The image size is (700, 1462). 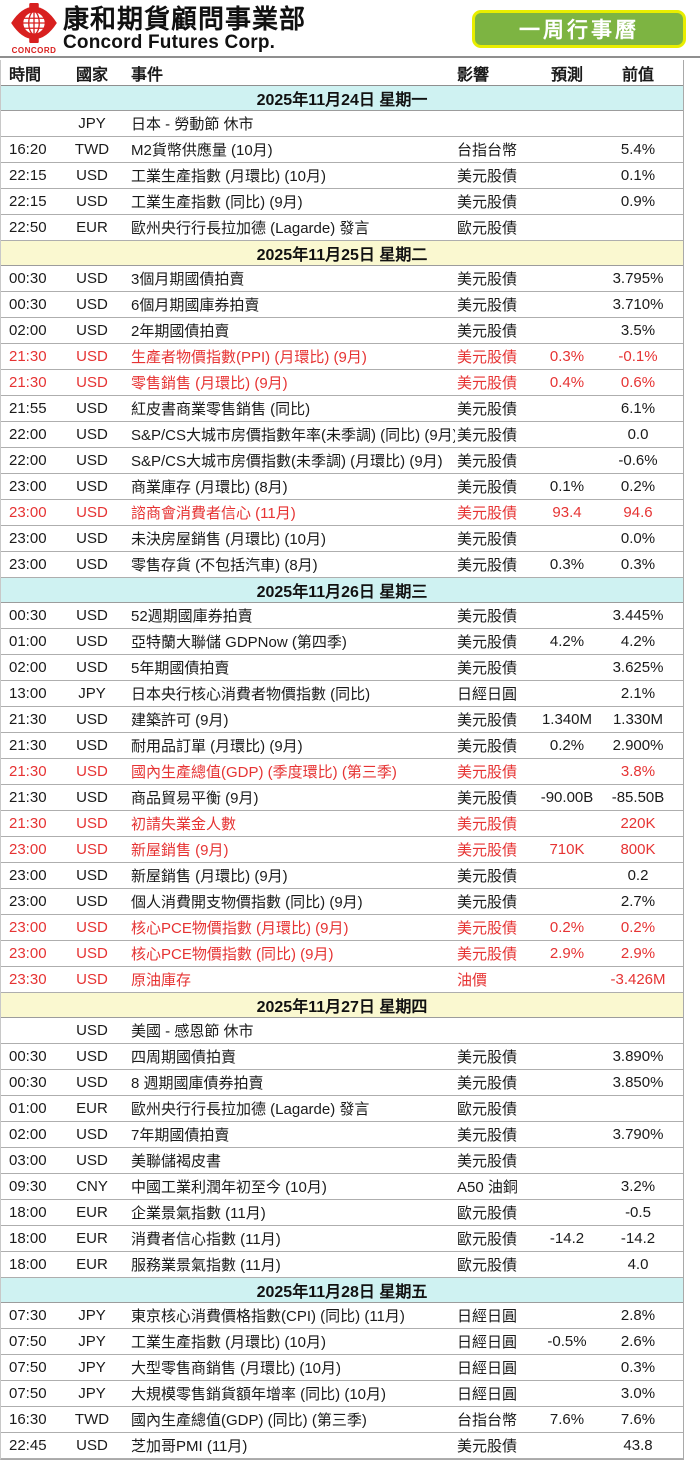 I want to click on table-row: 22:45 USD 芝加哥PMI (11月) 美元股債 43.8, so click(x=342, y=1446).